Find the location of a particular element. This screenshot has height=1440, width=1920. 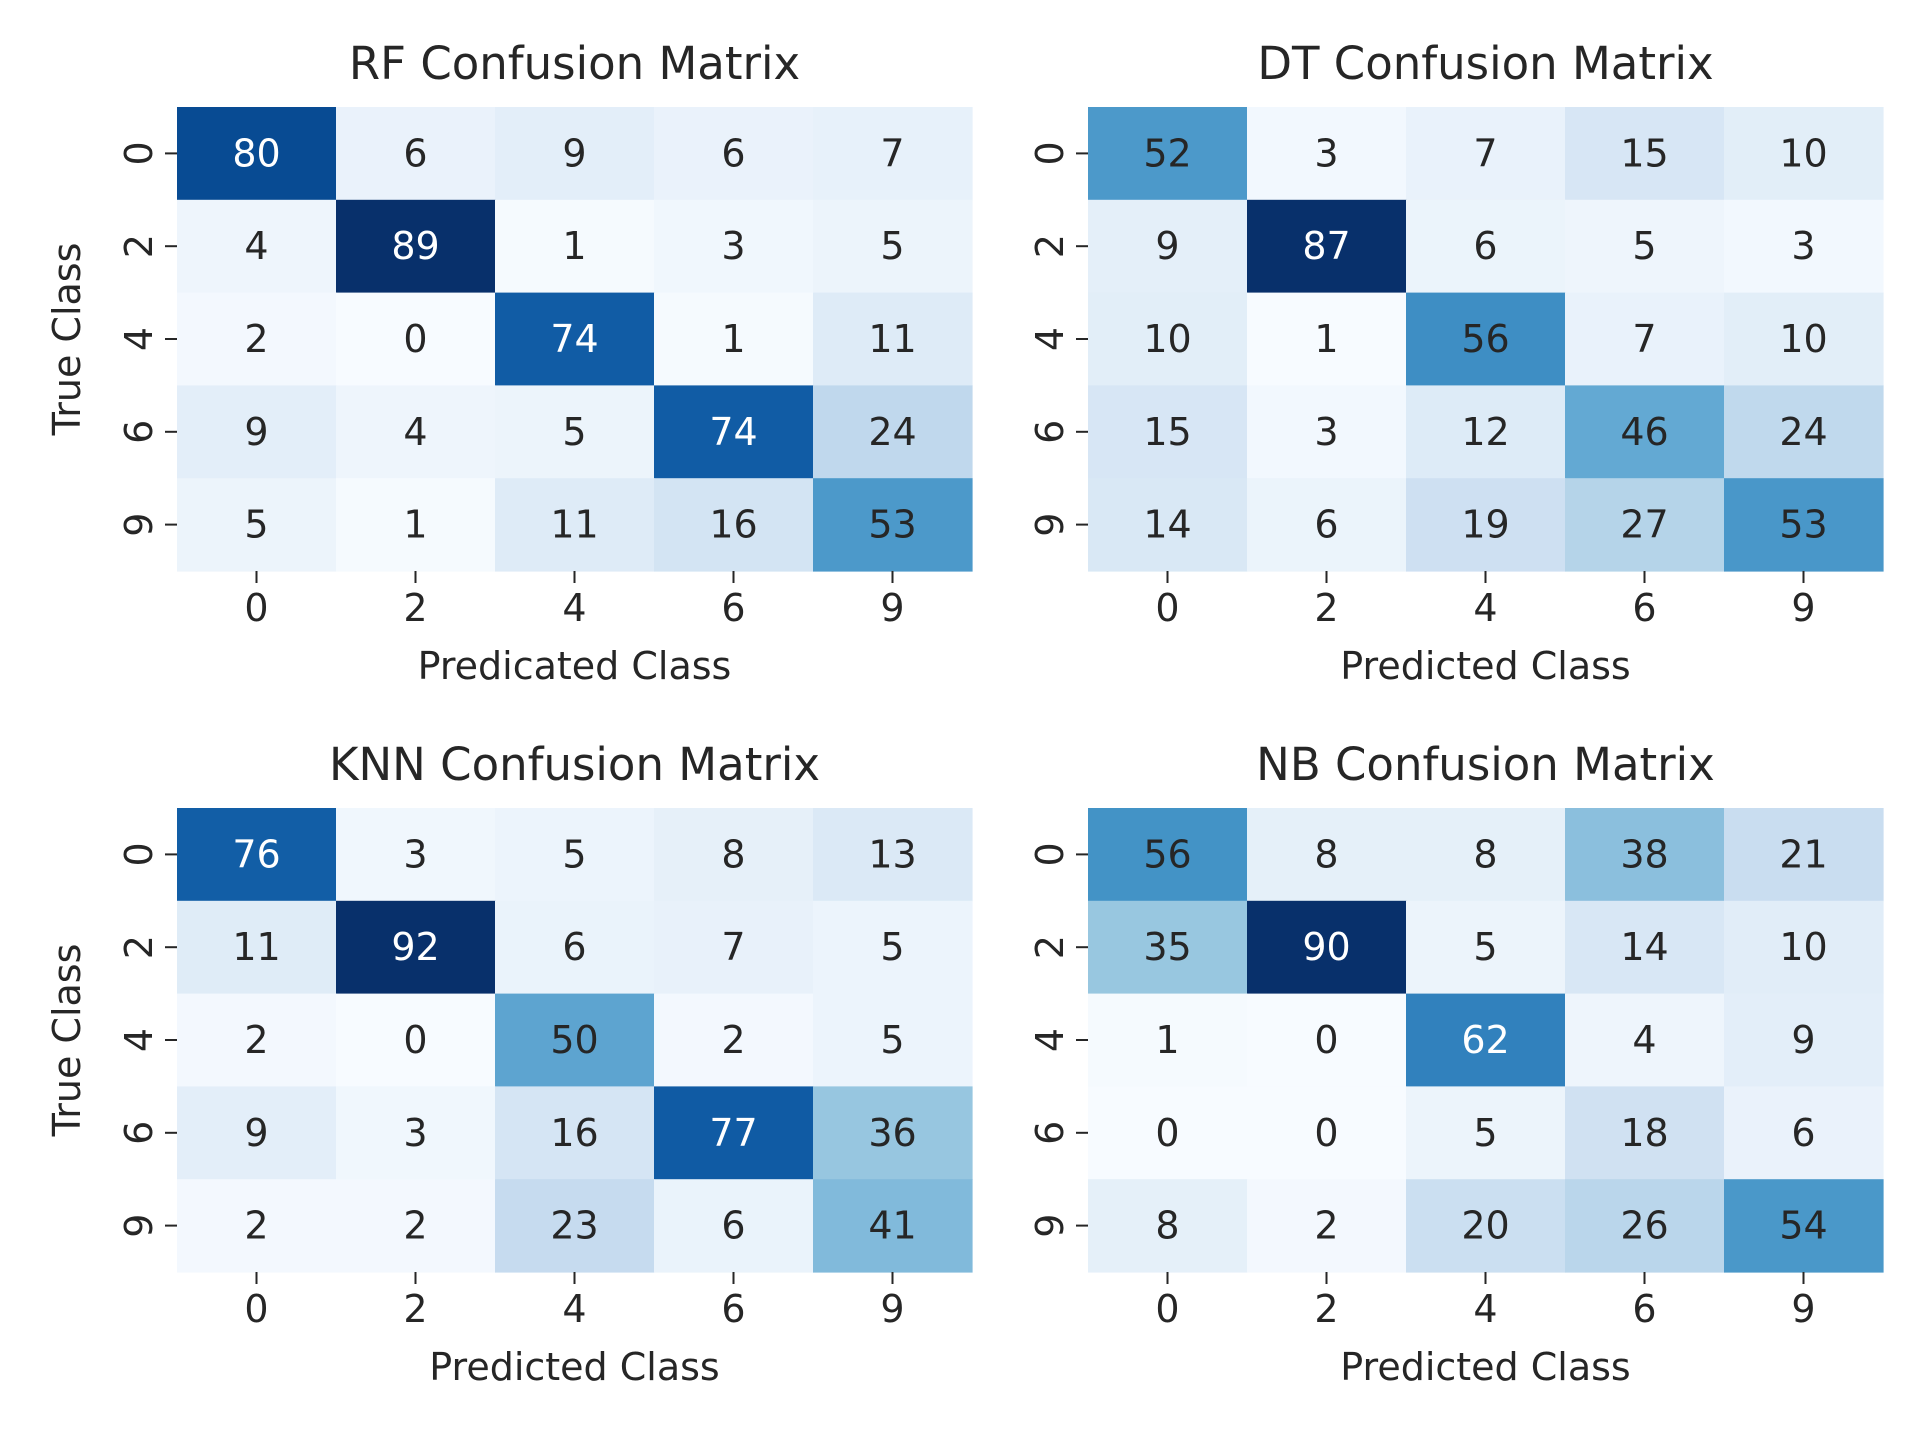

cell-value-label: 16 is located at coordinates (574, 1133).